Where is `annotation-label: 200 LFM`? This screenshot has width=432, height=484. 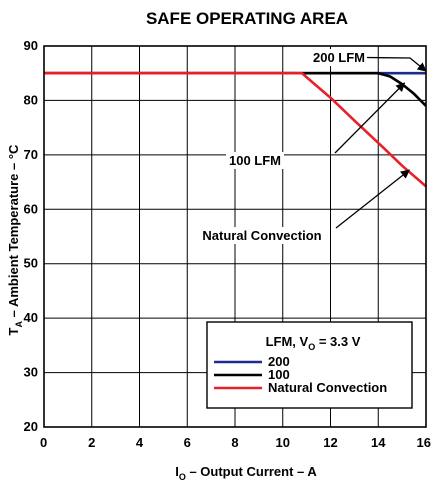
annotation-label: 200 LFM is located at coordinates (339, 57).